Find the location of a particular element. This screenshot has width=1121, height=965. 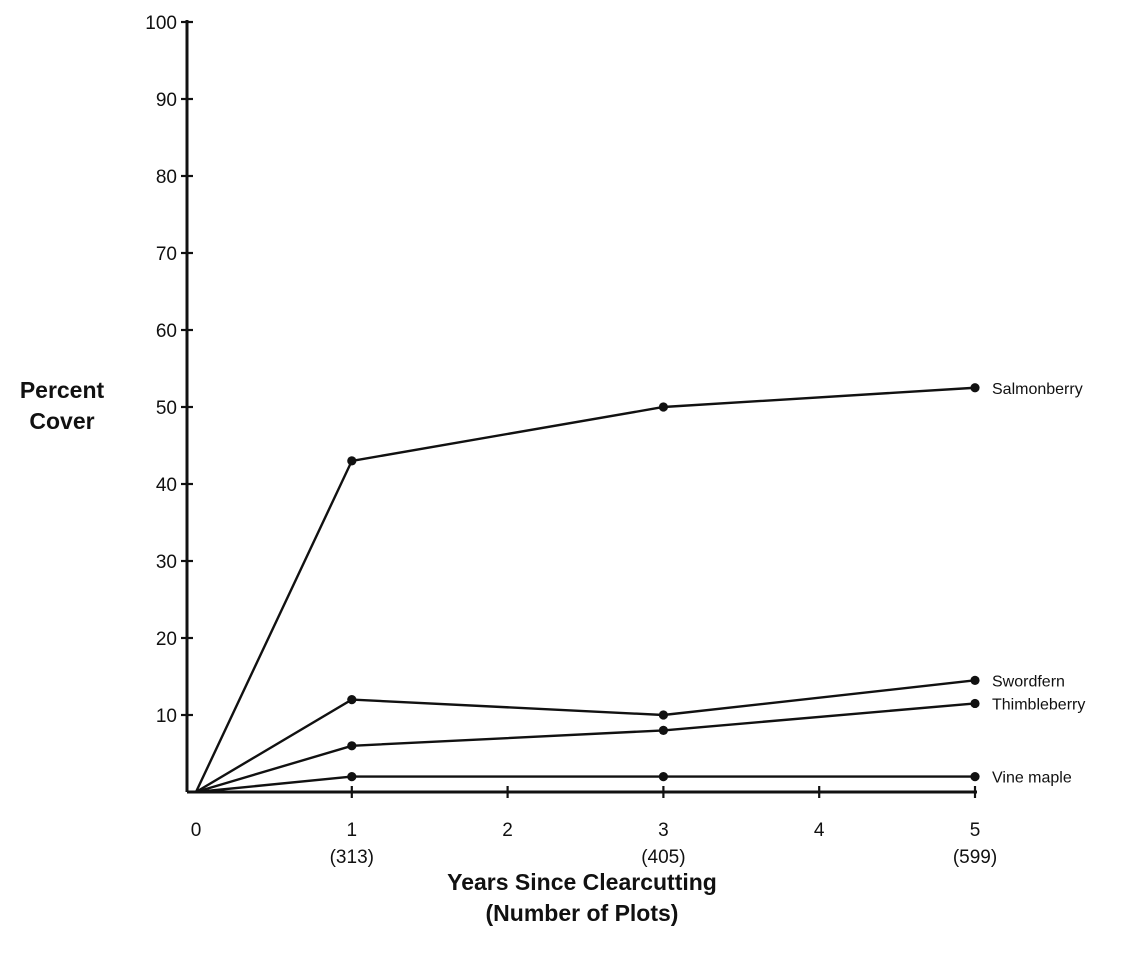

x-tick-label: 3 is located at coordinates (663, 830).